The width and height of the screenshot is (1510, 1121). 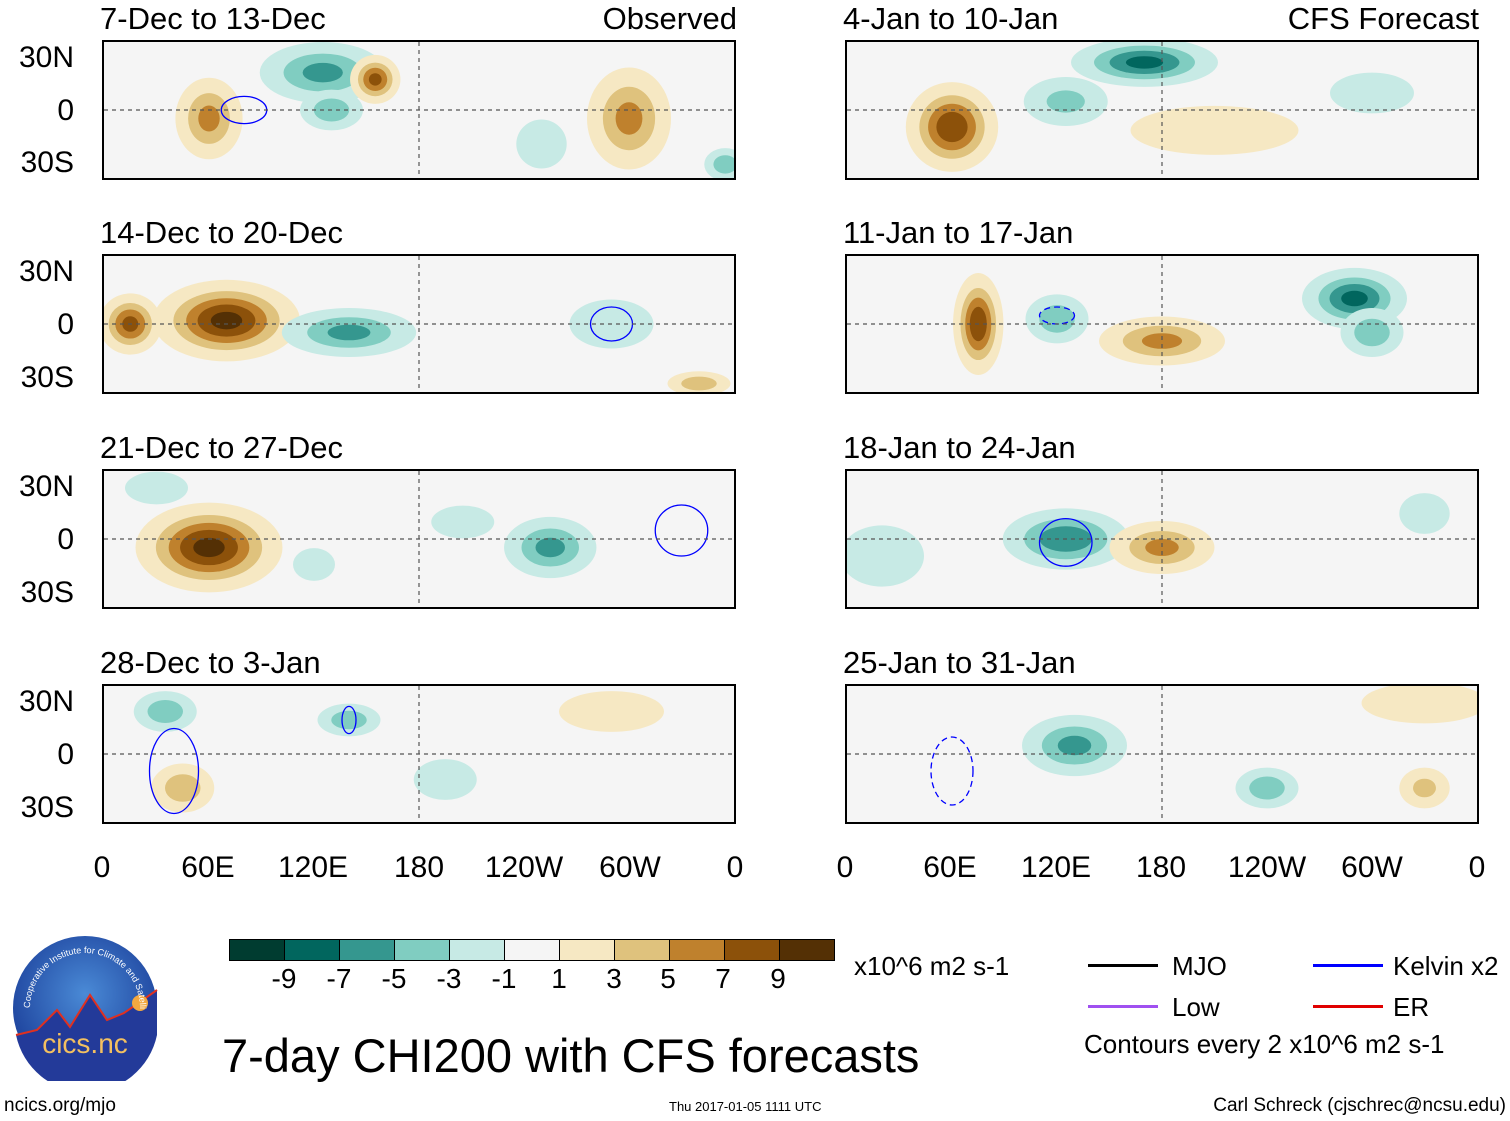 I want to click on panel-title: 11-Jan to 17-Jan, so click(x=958, y=232).